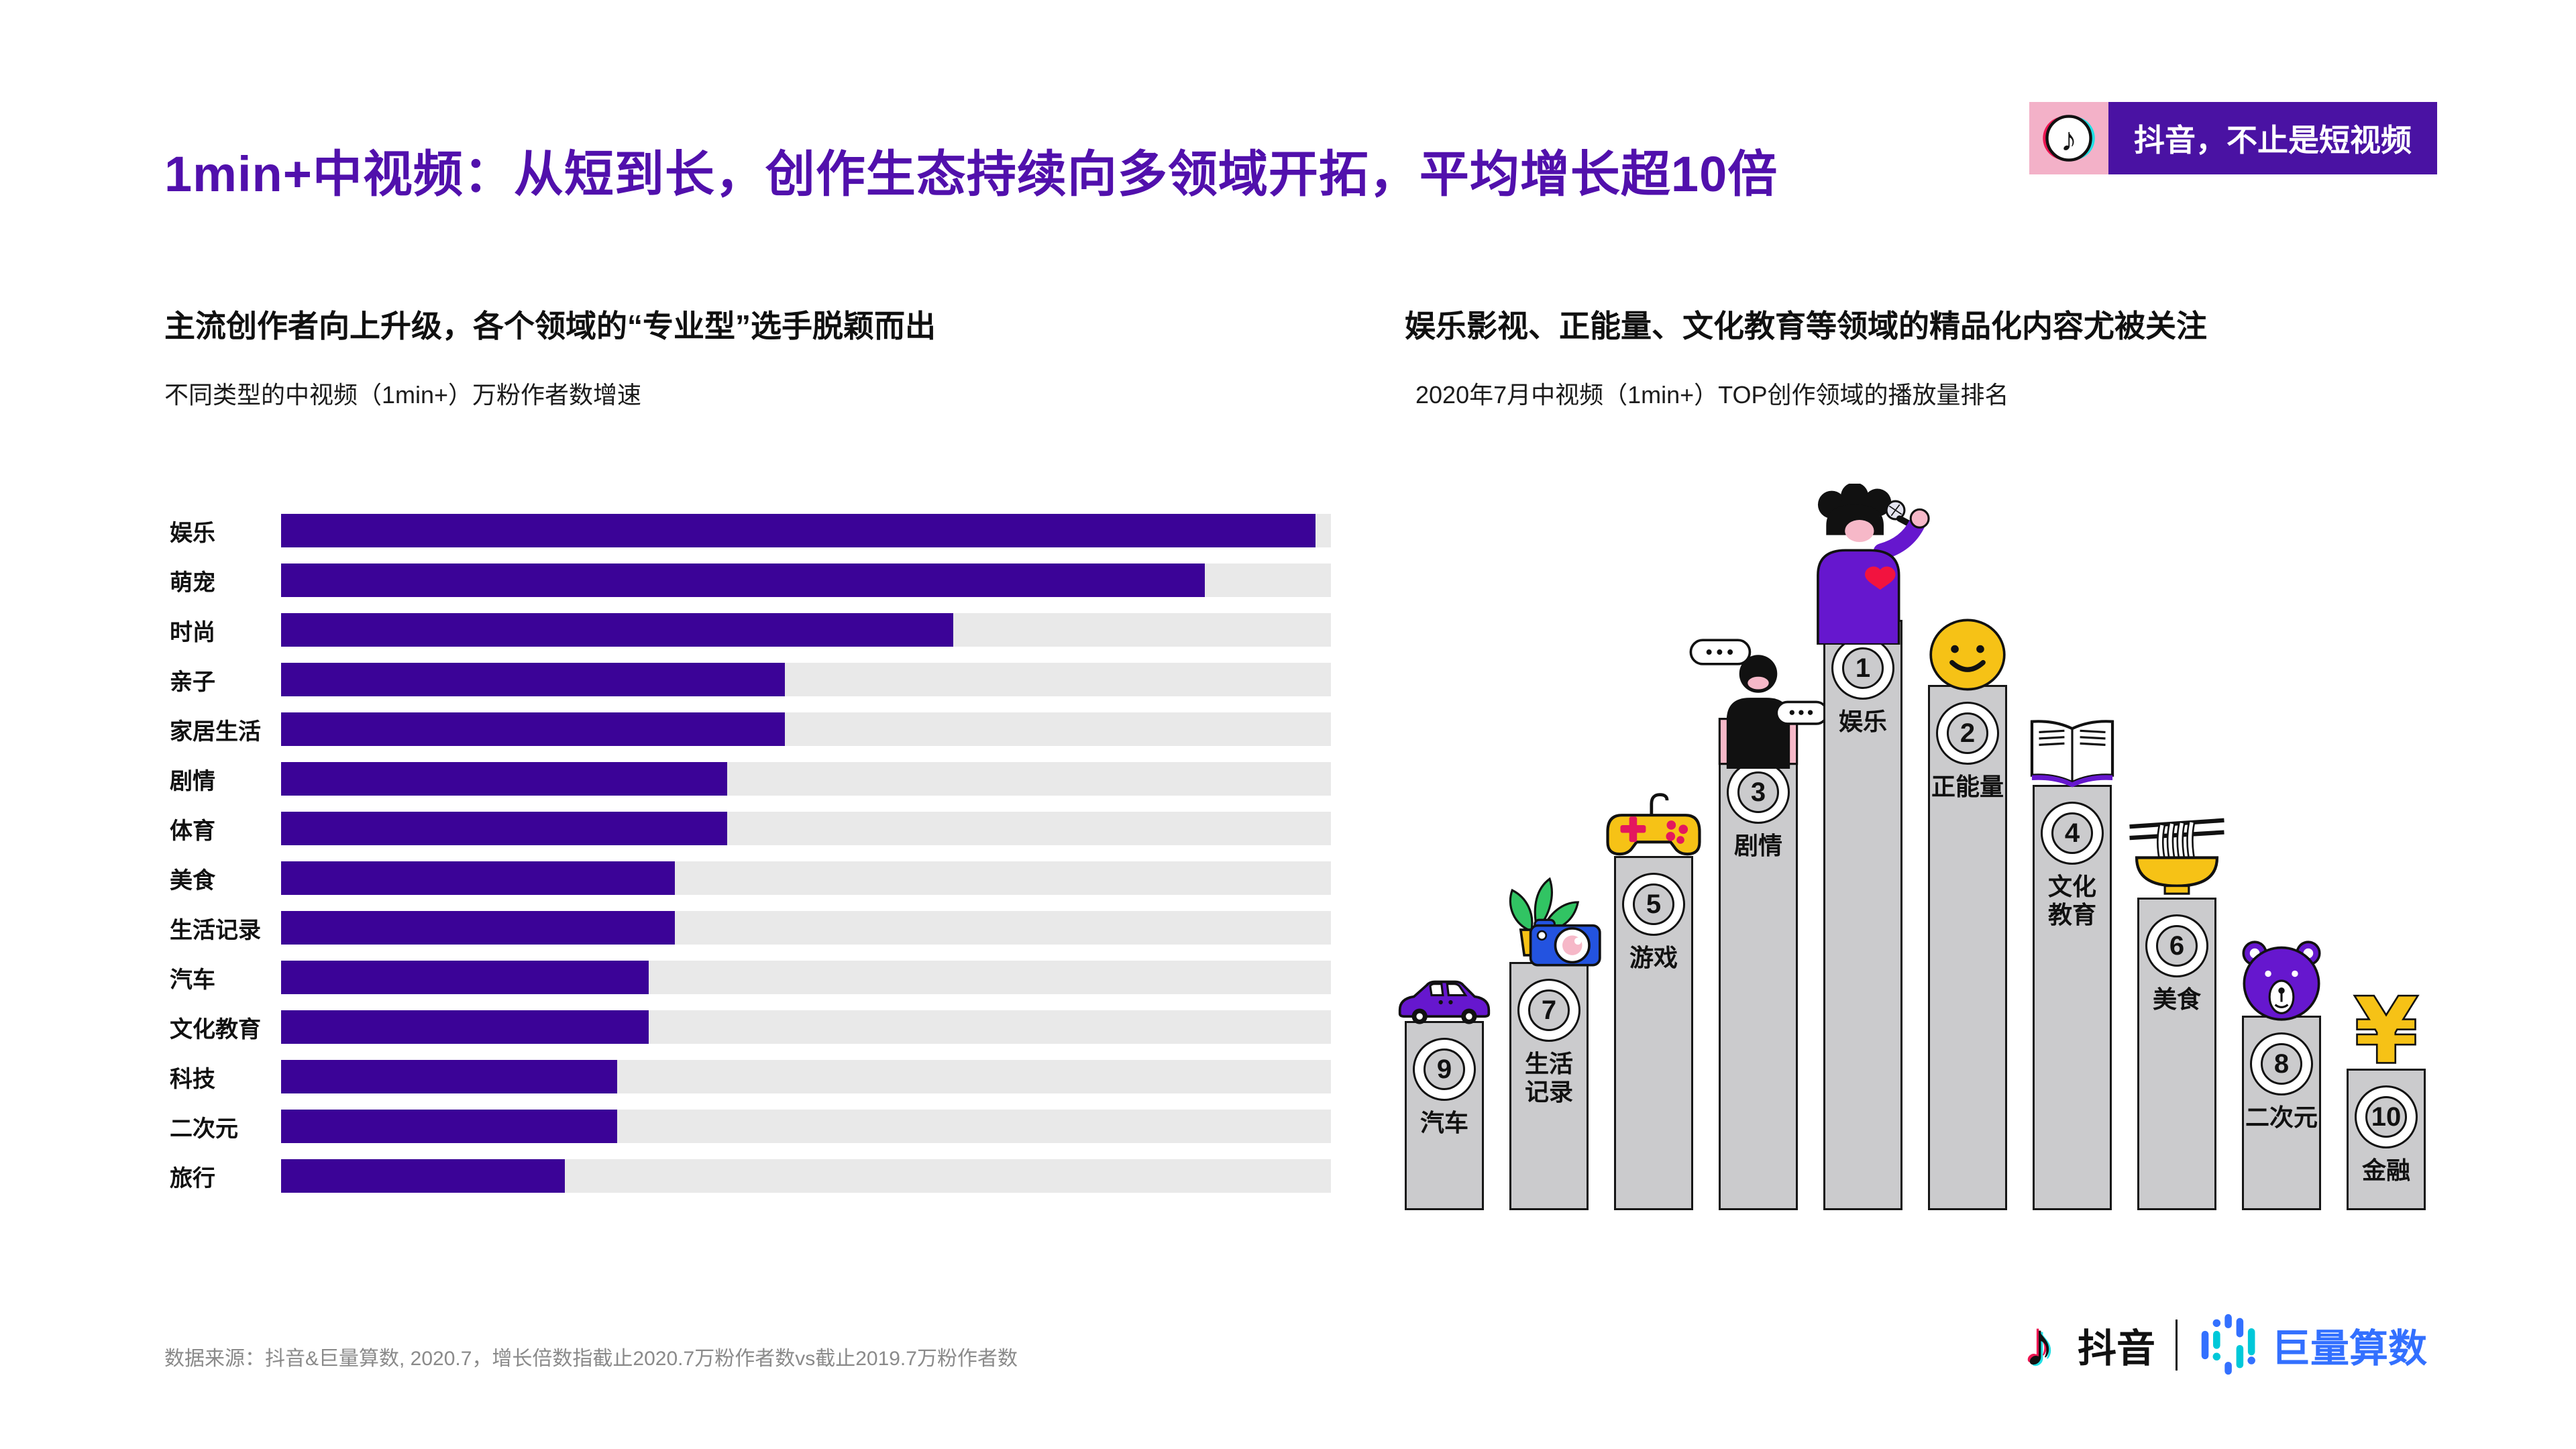 This screenshot has height=1449, width=2576. I want to click on rank-circle: 6, so click(2176, 945).